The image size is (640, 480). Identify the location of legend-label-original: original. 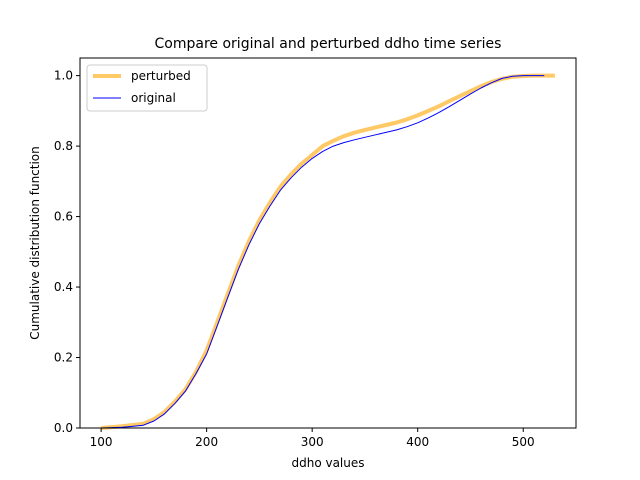
(153, 98).